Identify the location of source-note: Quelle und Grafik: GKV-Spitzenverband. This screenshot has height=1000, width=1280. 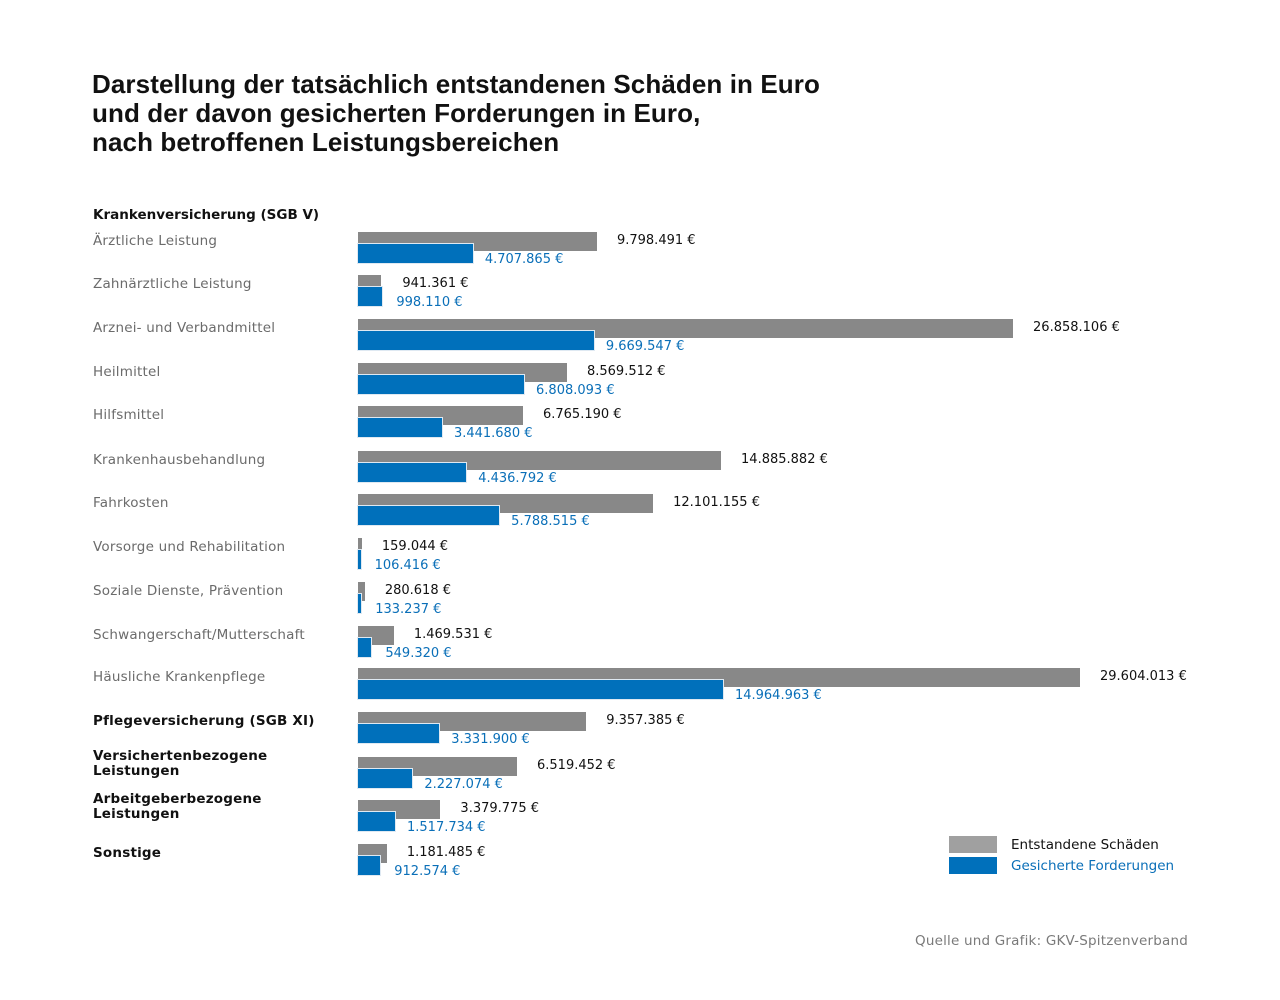
(1051, 941).